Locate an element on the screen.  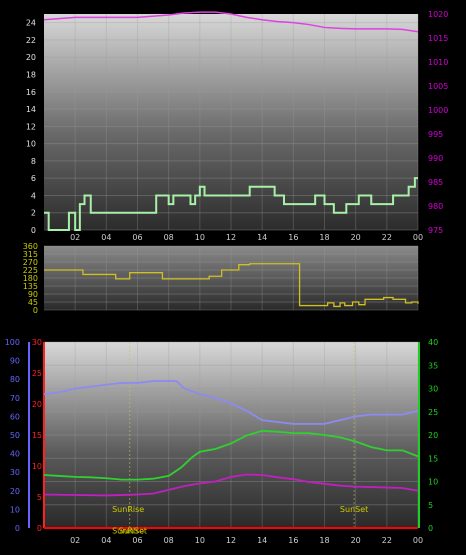
wind-tick-label: 12 is located at coordinates (31, 126).